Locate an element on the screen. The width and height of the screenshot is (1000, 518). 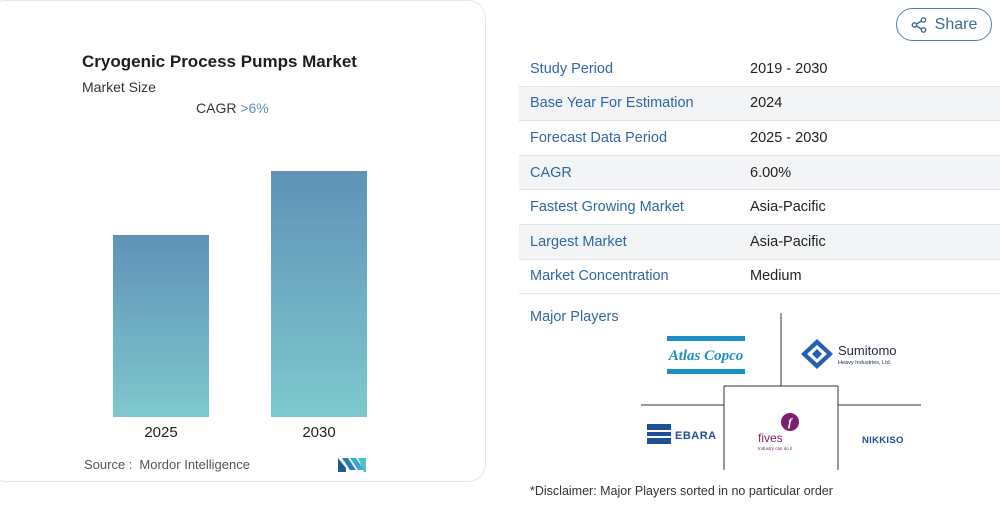
row-label: Base Year For Estimation is located at coordinates (612, 103).